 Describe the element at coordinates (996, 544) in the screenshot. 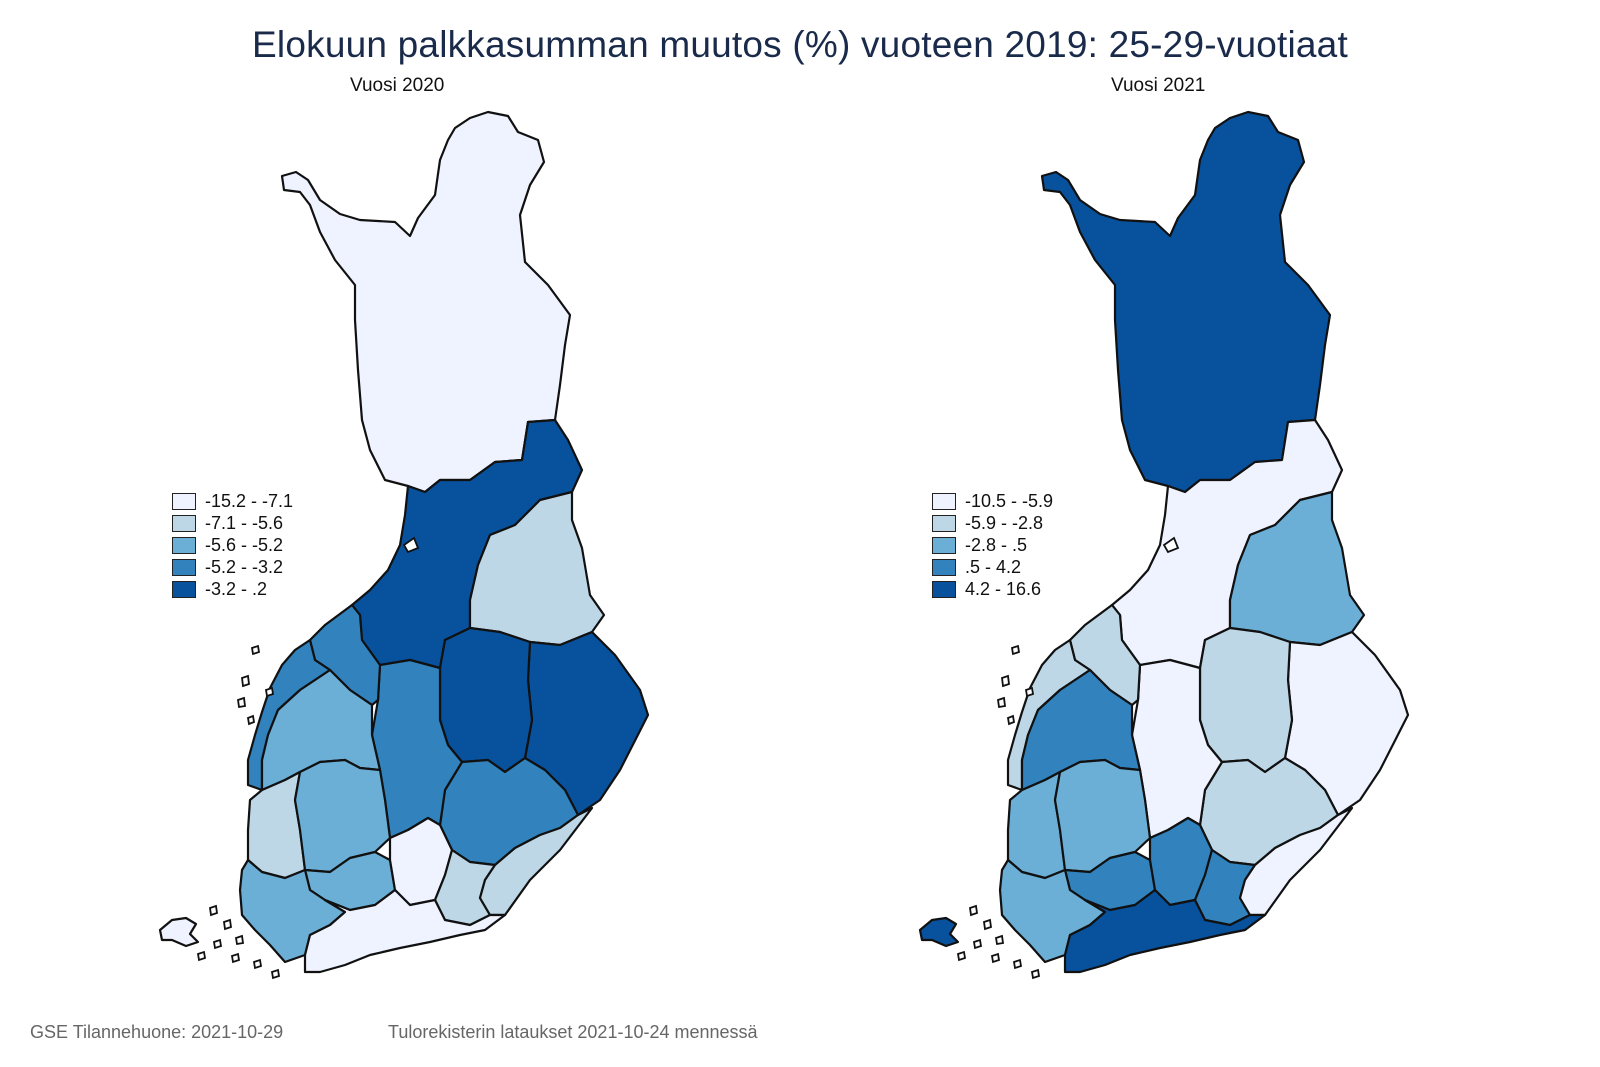

I see `legend-label: -2.8 - .5` at that location.